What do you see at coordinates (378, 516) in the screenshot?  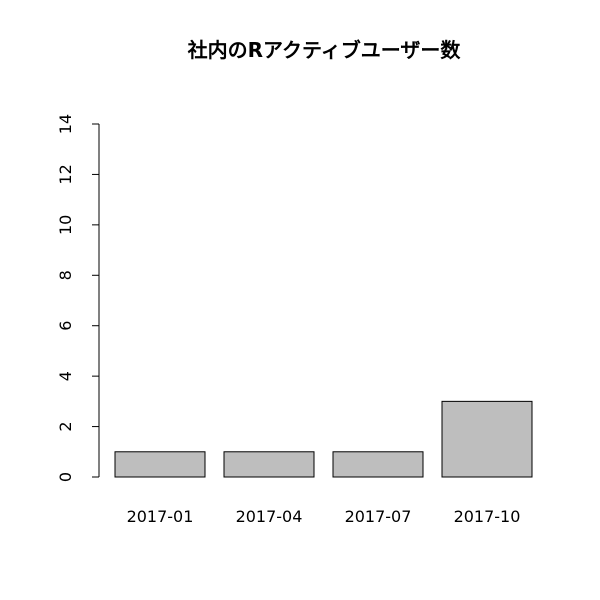 I see `x-tick-label: 2017-07` at bounding box center [378, 516].